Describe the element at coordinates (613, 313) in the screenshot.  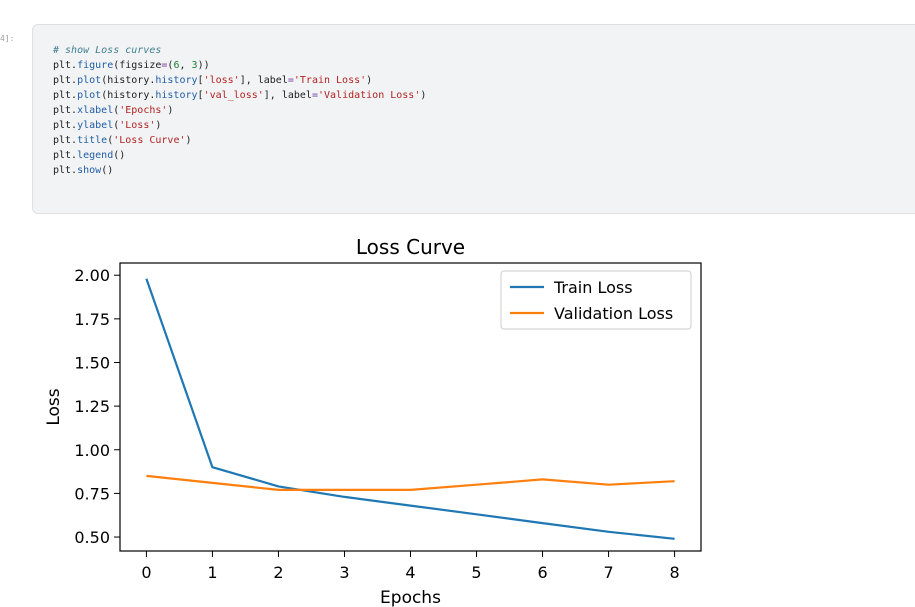
I see `legend-label: Validation Loss` at that location.